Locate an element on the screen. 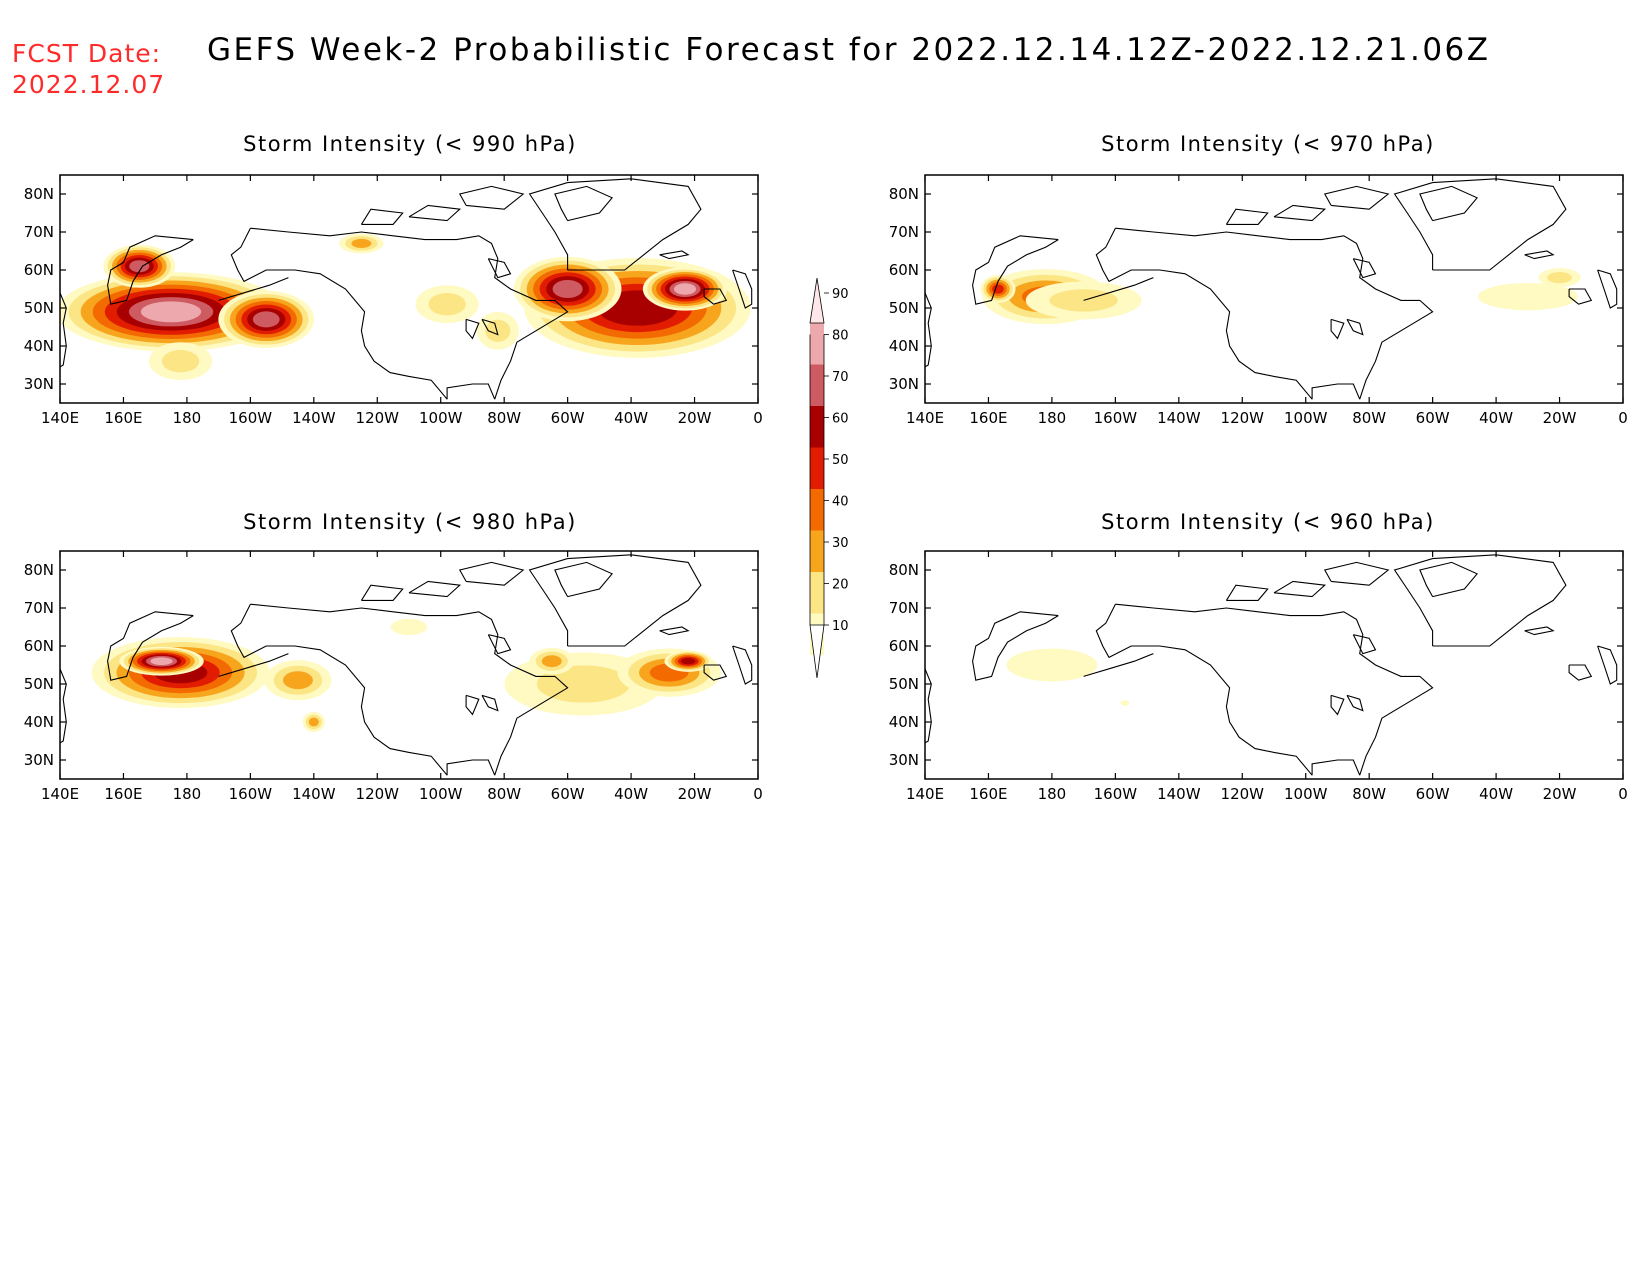 The width and height of the screenshot is (1650, 1275). forecast-date-value: 2022.12.07 is located at coordinates (89, 84).